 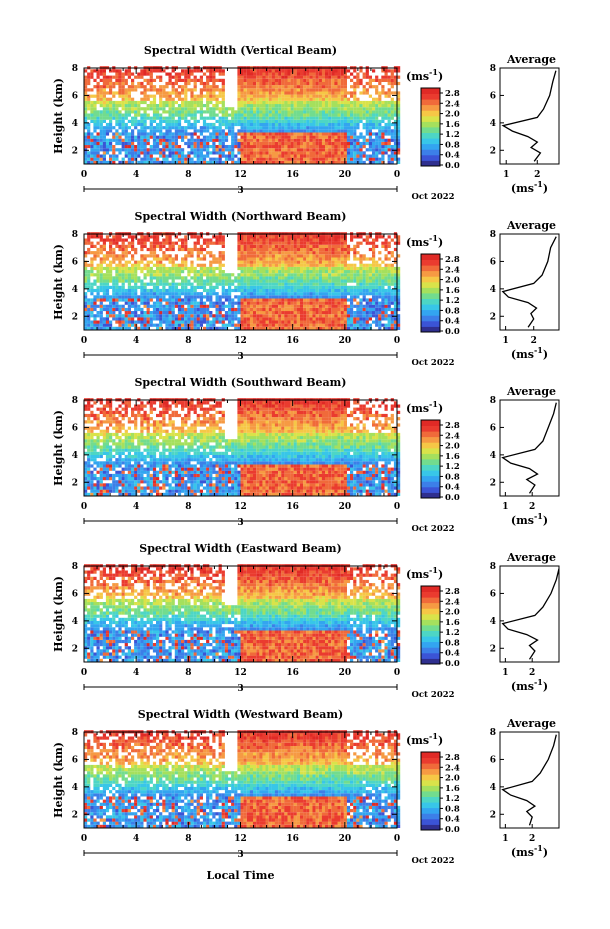 I want to click on average-profile-line, so click(x=529, y=116).